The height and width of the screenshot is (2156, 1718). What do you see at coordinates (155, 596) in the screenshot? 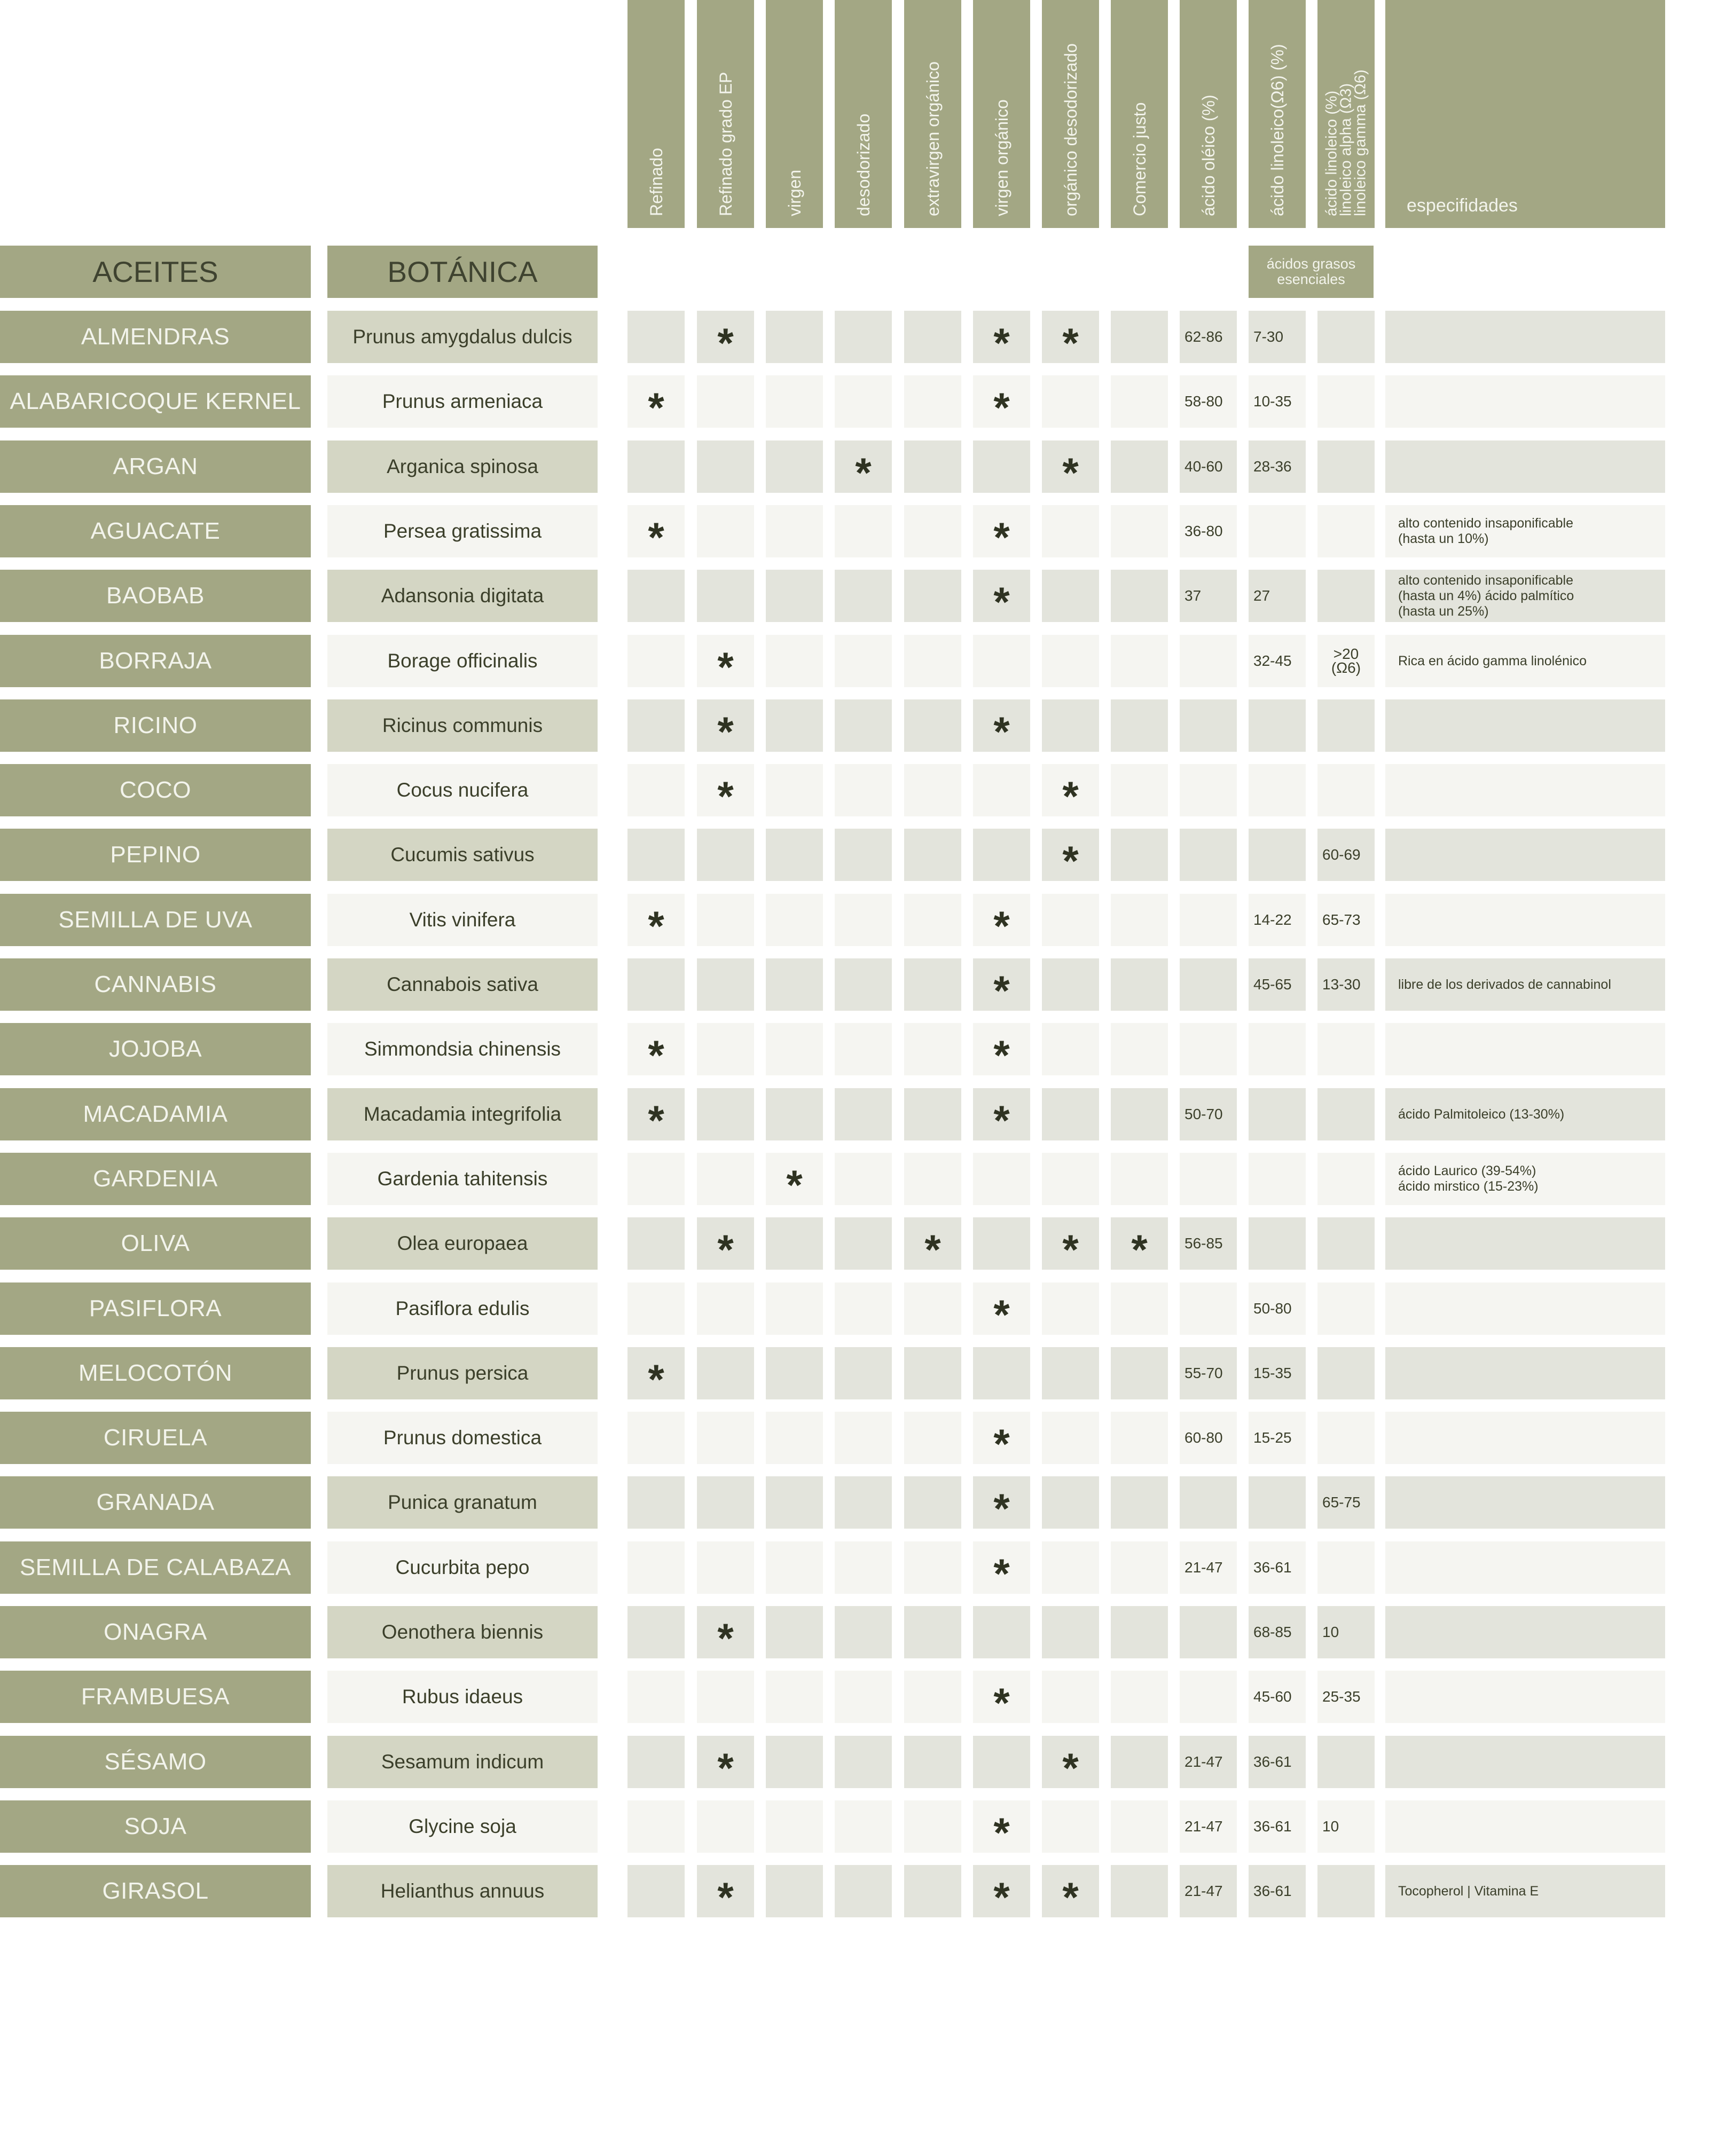
I see `oil-name: BAOBAB` at bounding box center [155, 596].